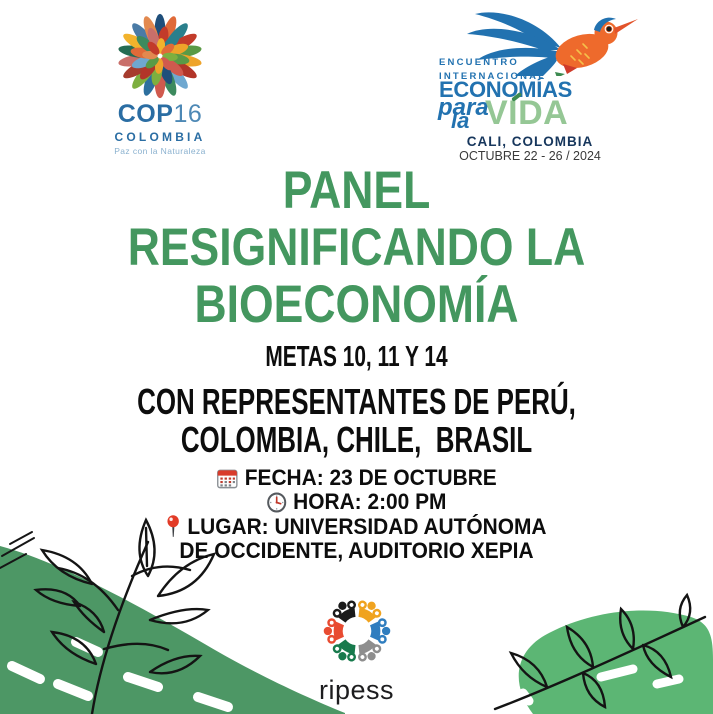 Image resolution: width=713 pixels, height=714 pixels. I want to click on fecha-text: FECHA: 23 DE OCTUBRE, so click(370, 477).